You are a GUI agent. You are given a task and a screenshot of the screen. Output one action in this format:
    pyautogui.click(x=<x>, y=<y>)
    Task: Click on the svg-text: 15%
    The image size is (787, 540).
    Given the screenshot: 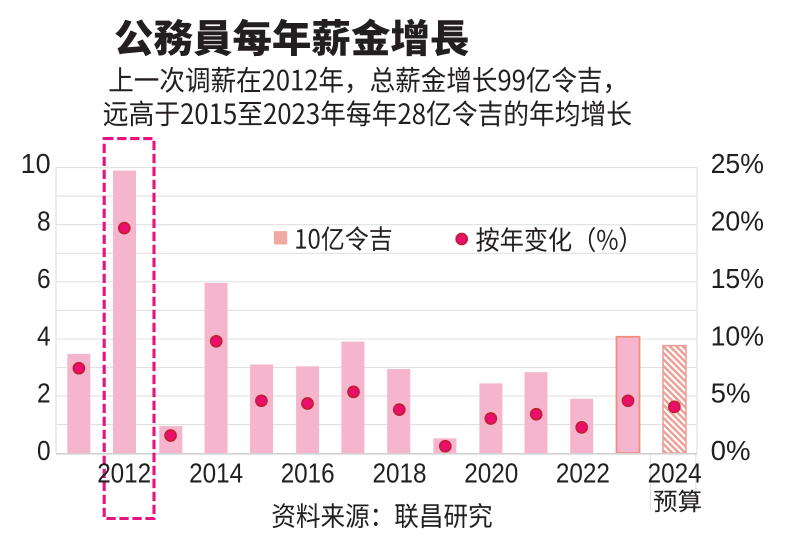 What is the action you would take?
    pyautogui.click(x=737, y=278)
    